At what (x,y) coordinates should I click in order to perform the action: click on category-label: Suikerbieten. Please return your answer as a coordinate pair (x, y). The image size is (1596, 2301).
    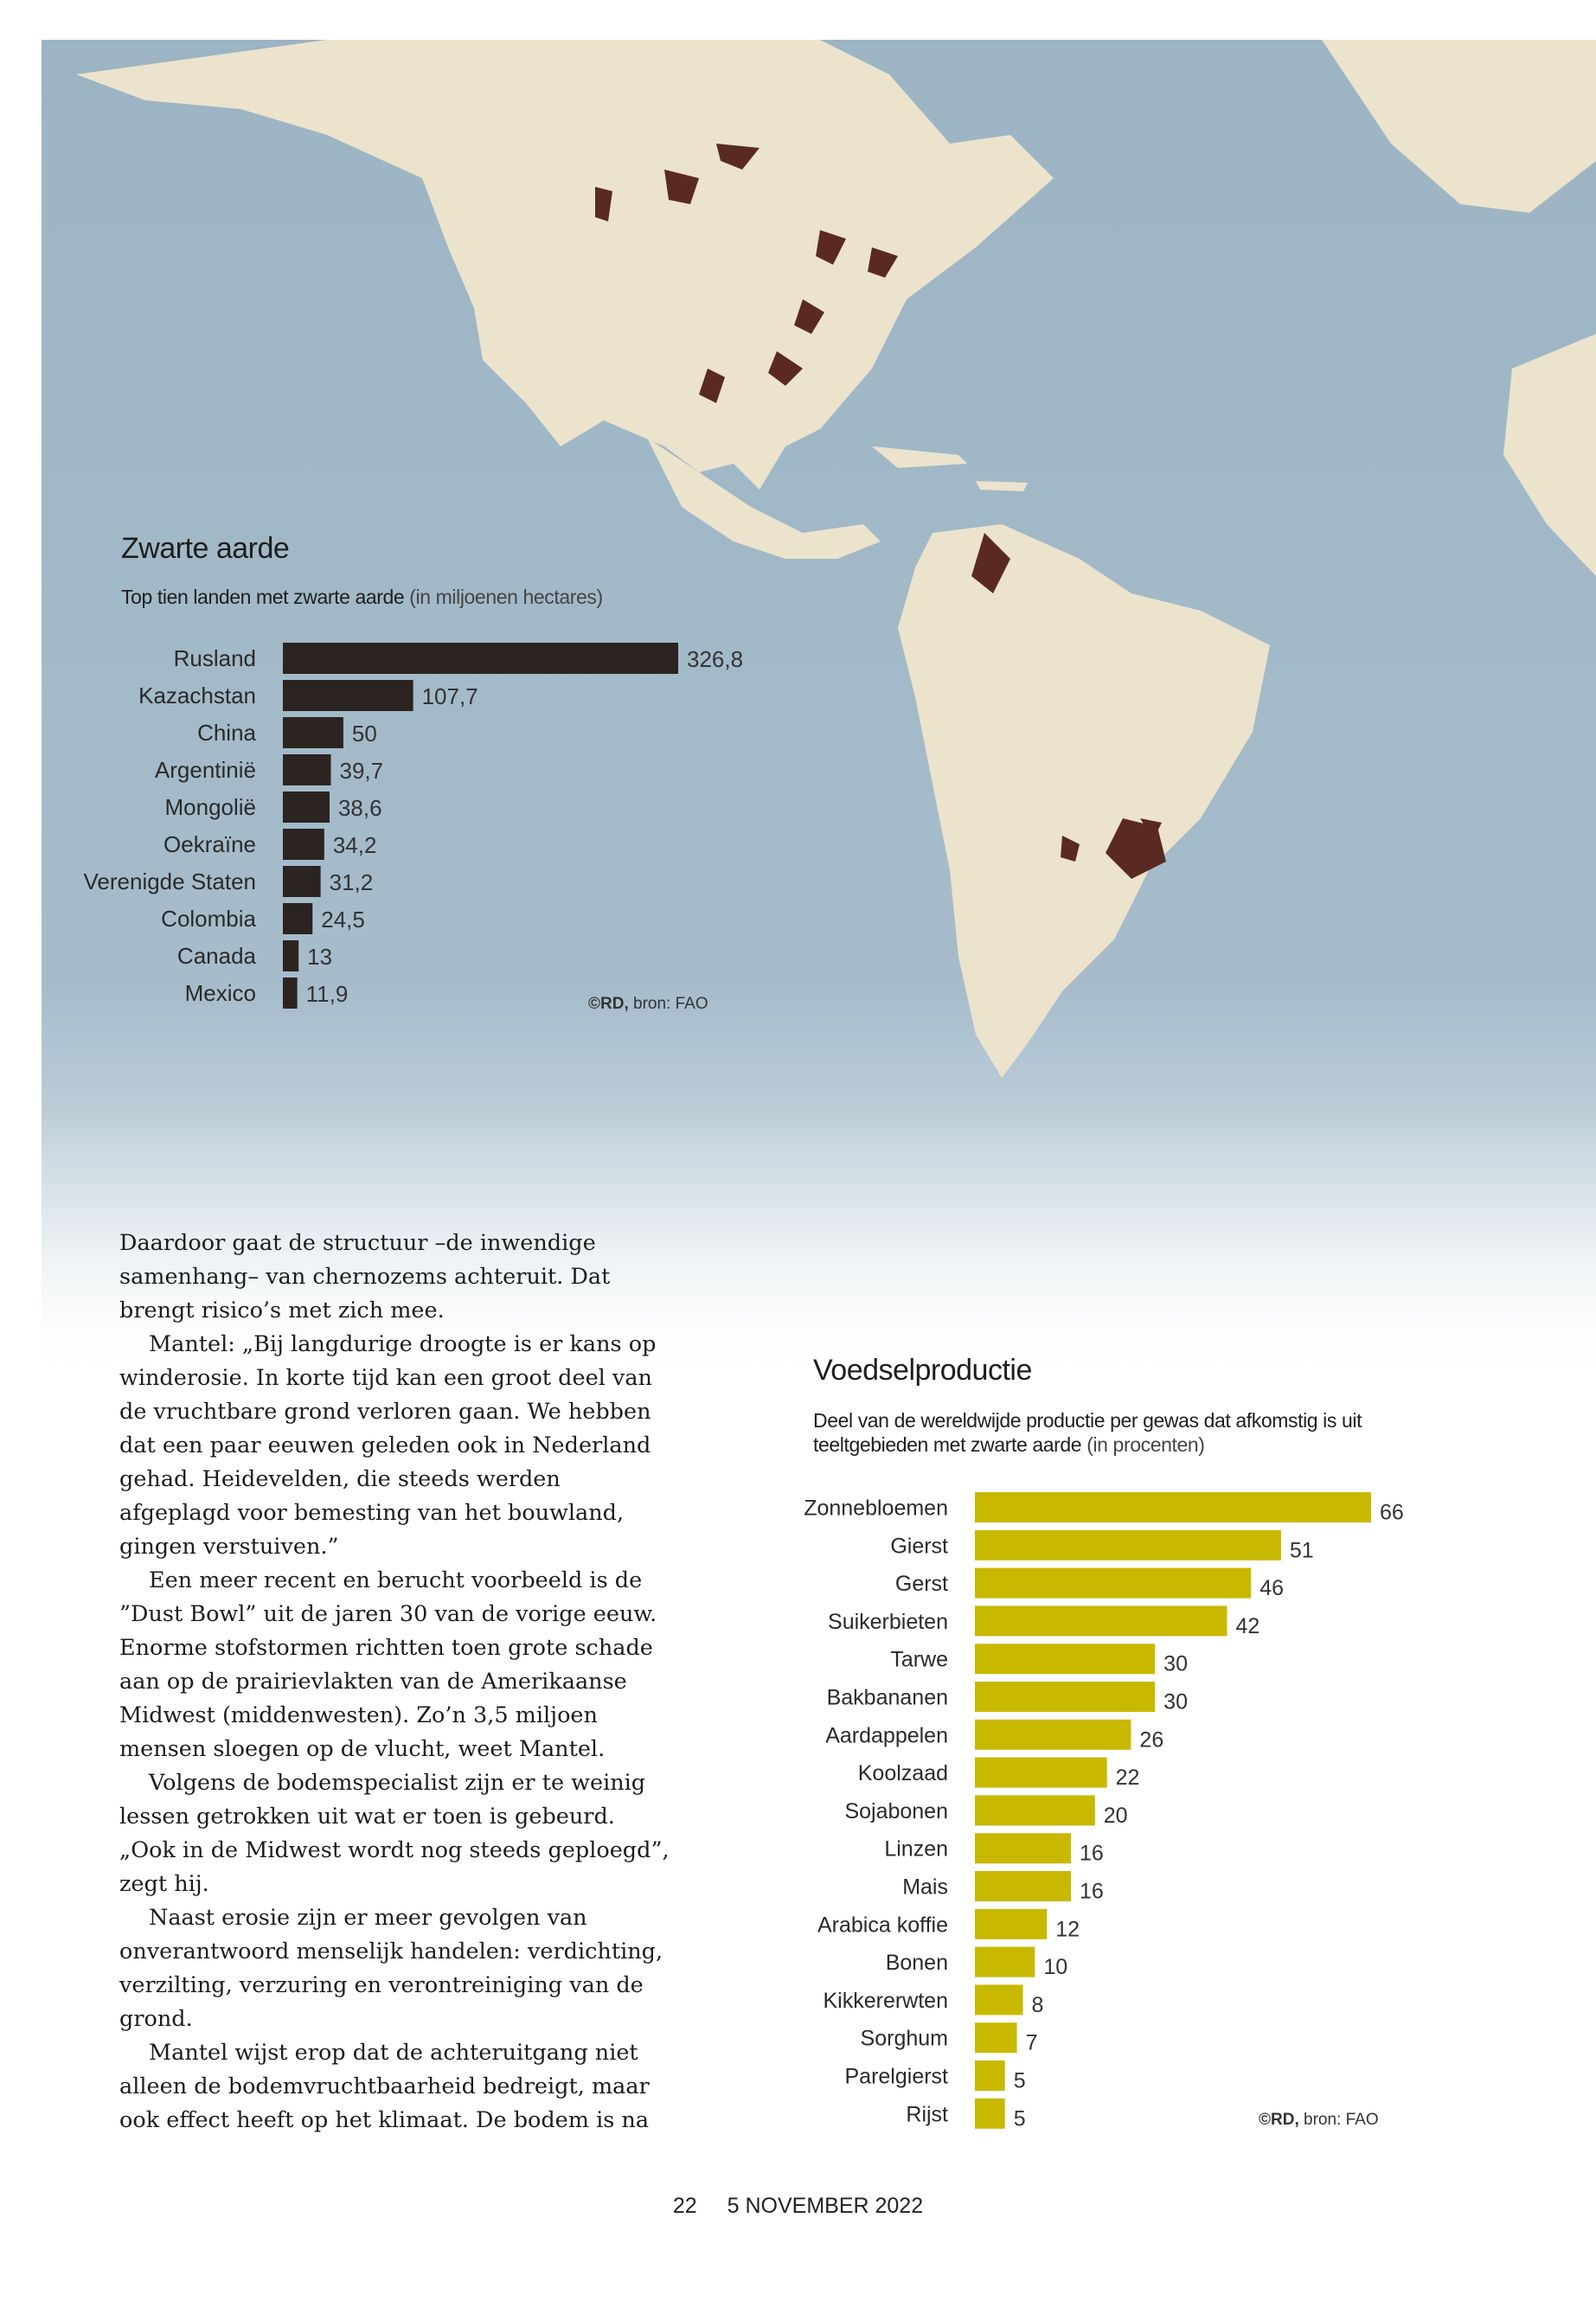
    Looking at the image, I should click on (888, 1622).